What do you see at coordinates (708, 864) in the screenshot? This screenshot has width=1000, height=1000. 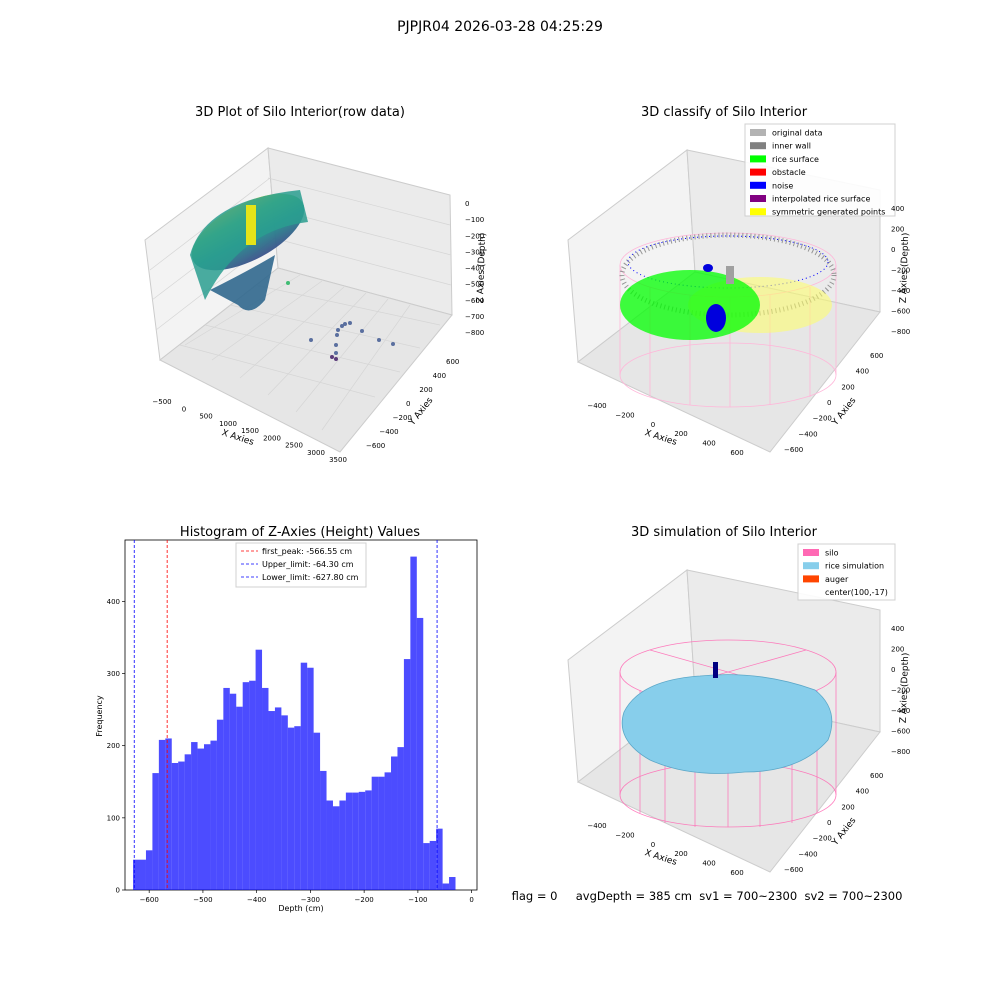 I see `sim-x-tick-label: 400` at bounding box center [708, 864].